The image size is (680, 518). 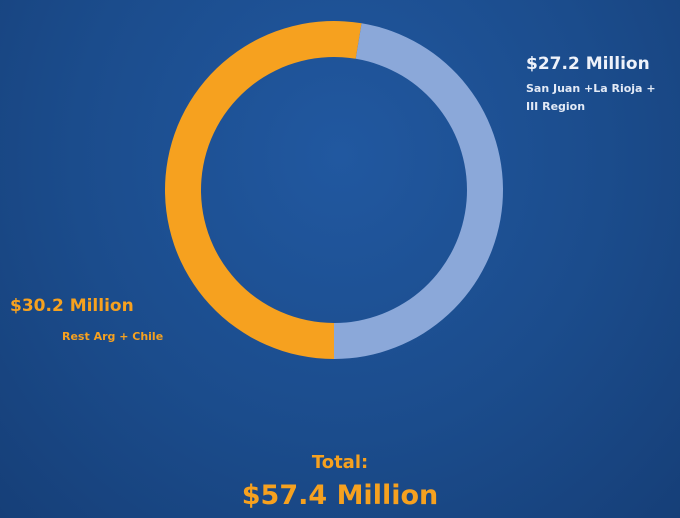 What do you see at coordinates (340, 495) in the screenshot?
I see `total-value: $57.4 Million` at bounding box center [340, 495].